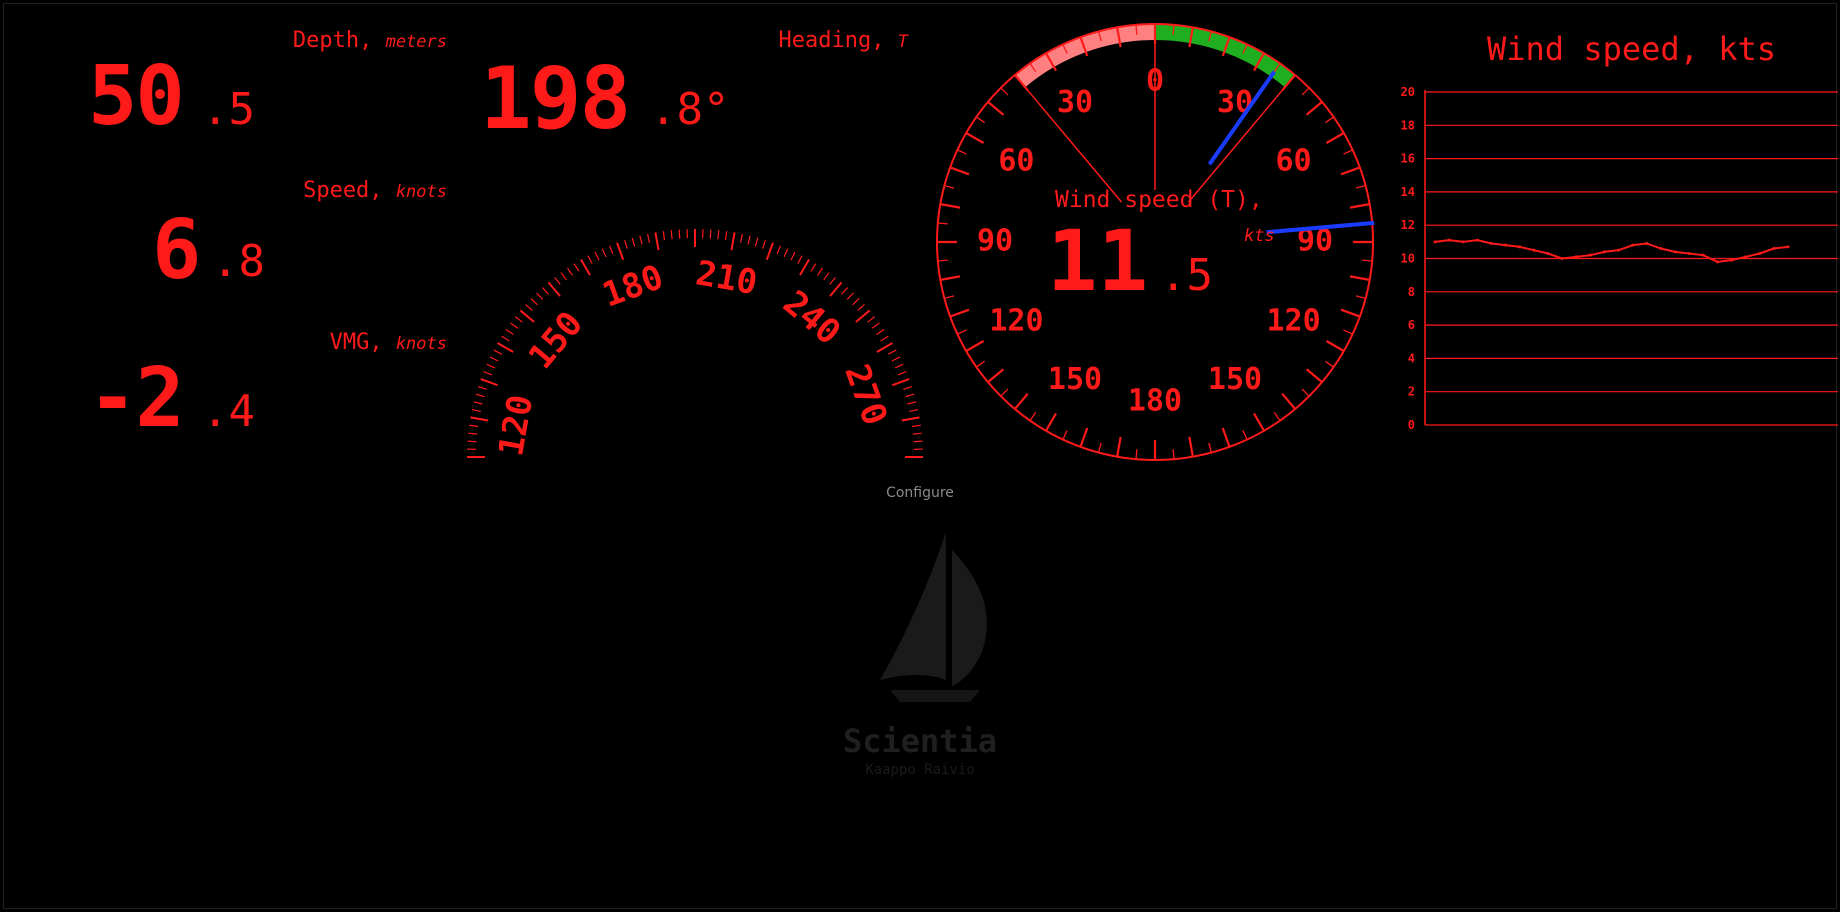  I want to click on chart-series-line, so click(1611, 251).